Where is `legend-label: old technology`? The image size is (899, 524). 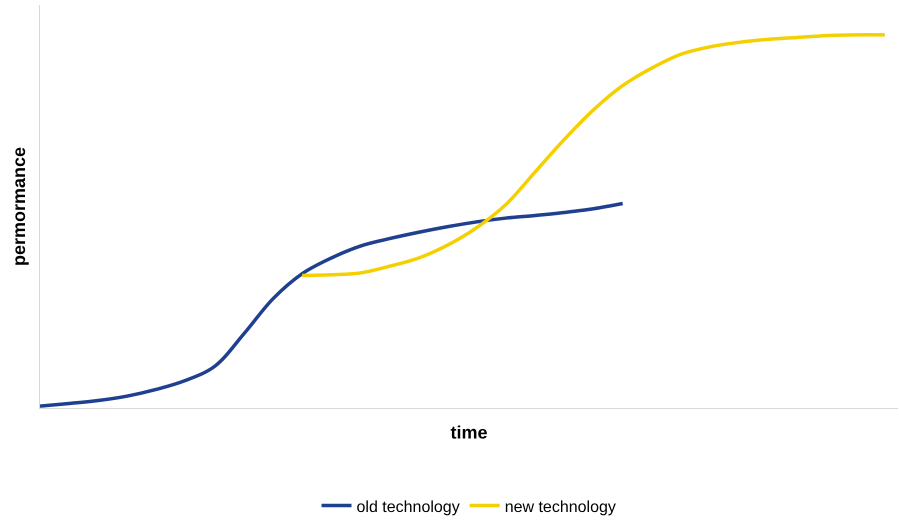
legend-label: old technology is located at coordinates (408, 507).